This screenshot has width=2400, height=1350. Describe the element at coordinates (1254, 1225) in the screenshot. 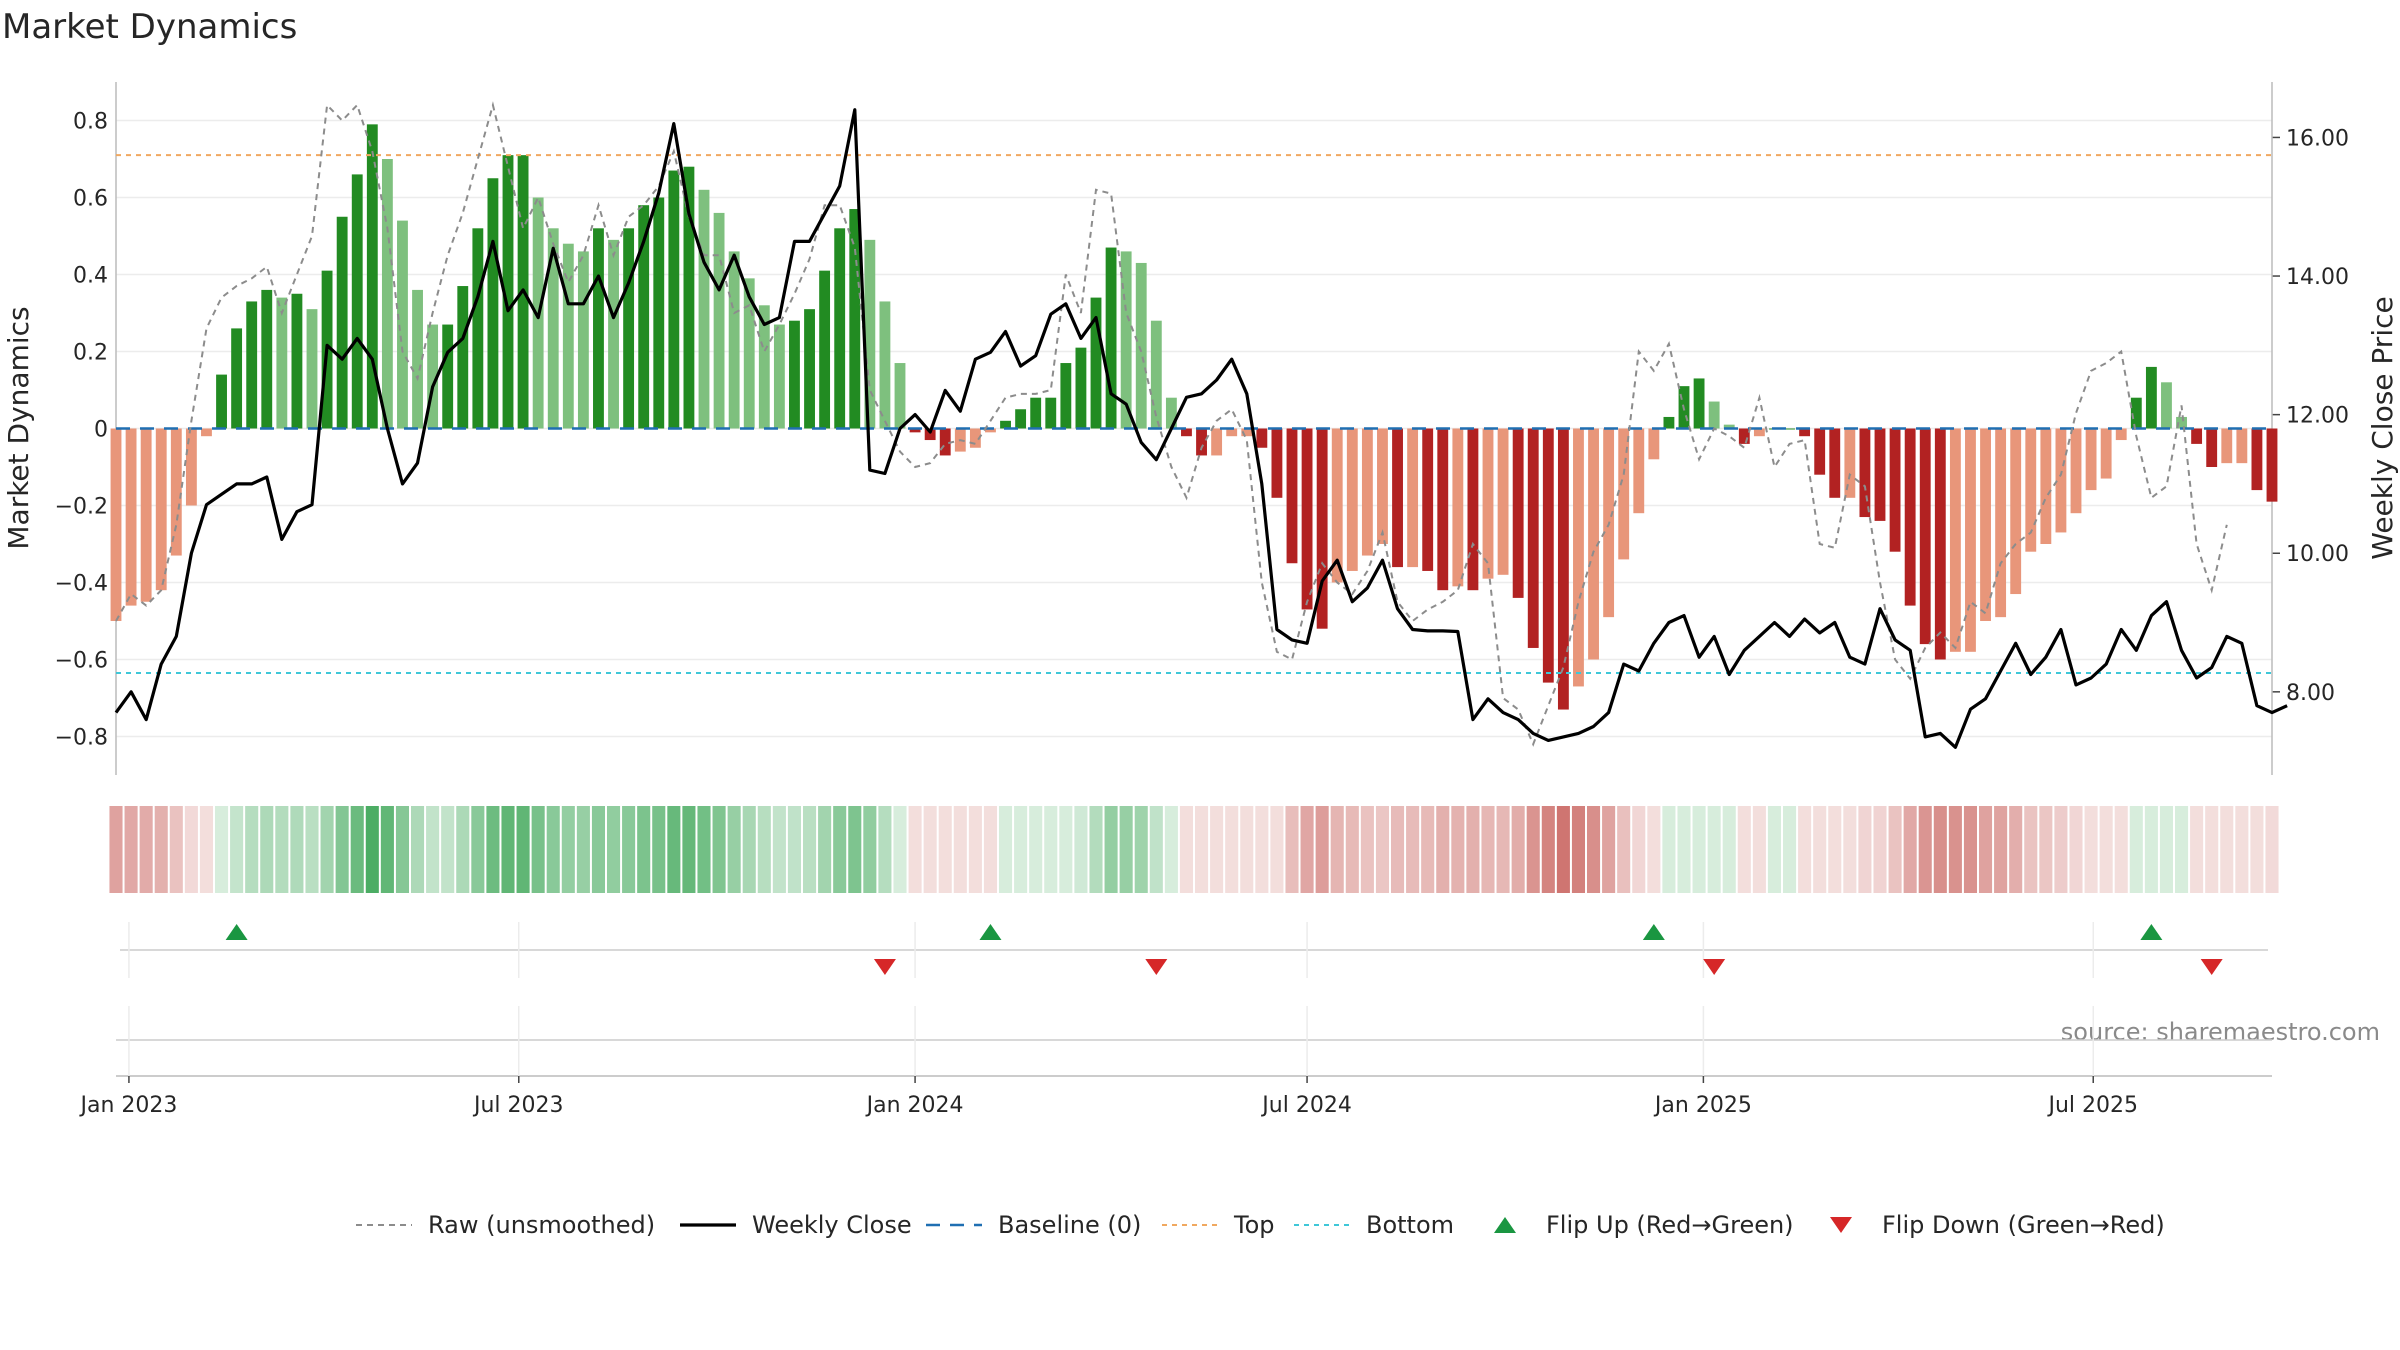

I see `legend-label-top: Top` at that location.